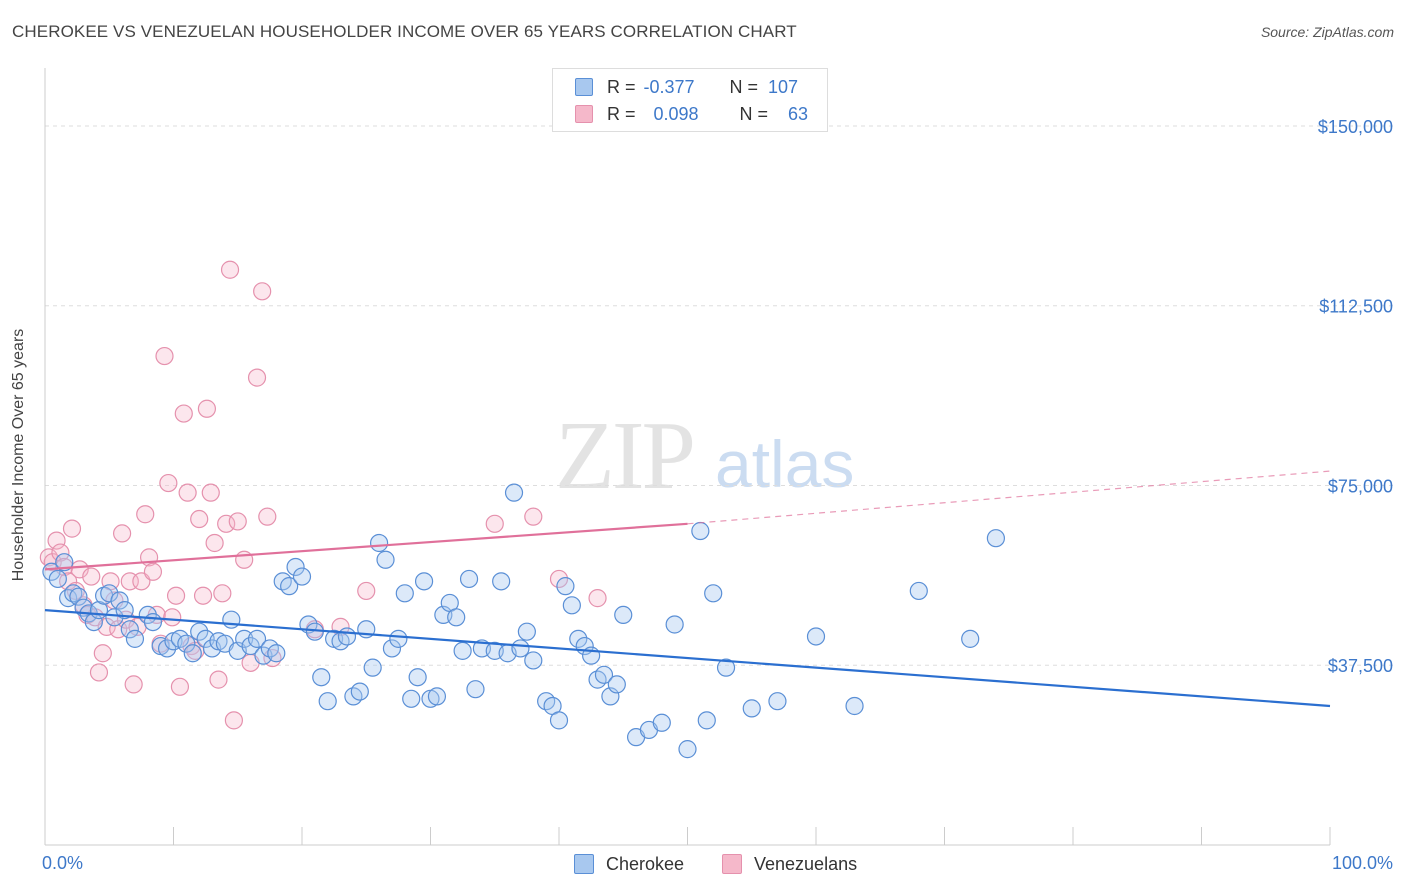 The height and width of the screenshot is (892, 1406). I want to click on x-tick-label: 0.0%, so click(62, 863).